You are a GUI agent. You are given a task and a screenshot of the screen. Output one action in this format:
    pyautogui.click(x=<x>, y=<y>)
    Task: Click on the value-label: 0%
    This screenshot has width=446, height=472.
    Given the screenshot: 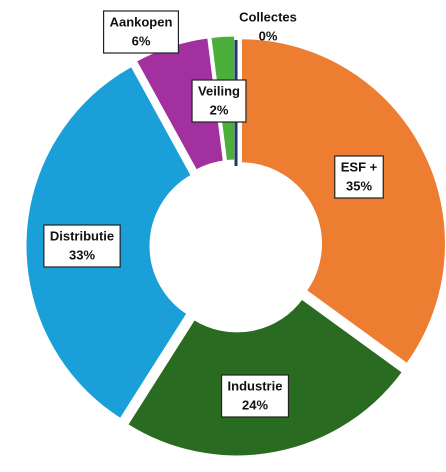 What is the action you would take?
    pyautogui.click(x=268, y=35)
    